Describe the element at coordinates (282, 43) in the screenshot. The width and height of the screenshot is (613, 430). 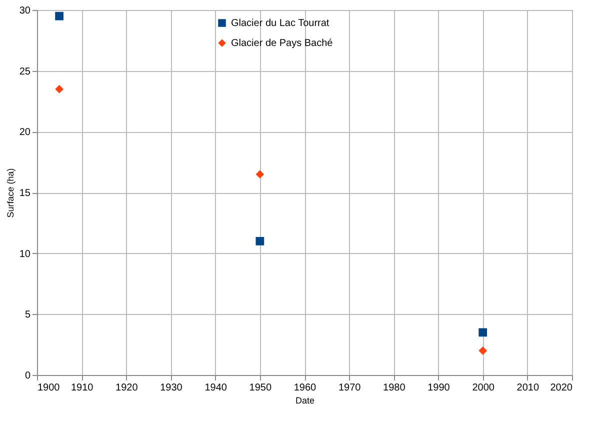
I see `legend-label: Glacier de Pays Baché` at that location.